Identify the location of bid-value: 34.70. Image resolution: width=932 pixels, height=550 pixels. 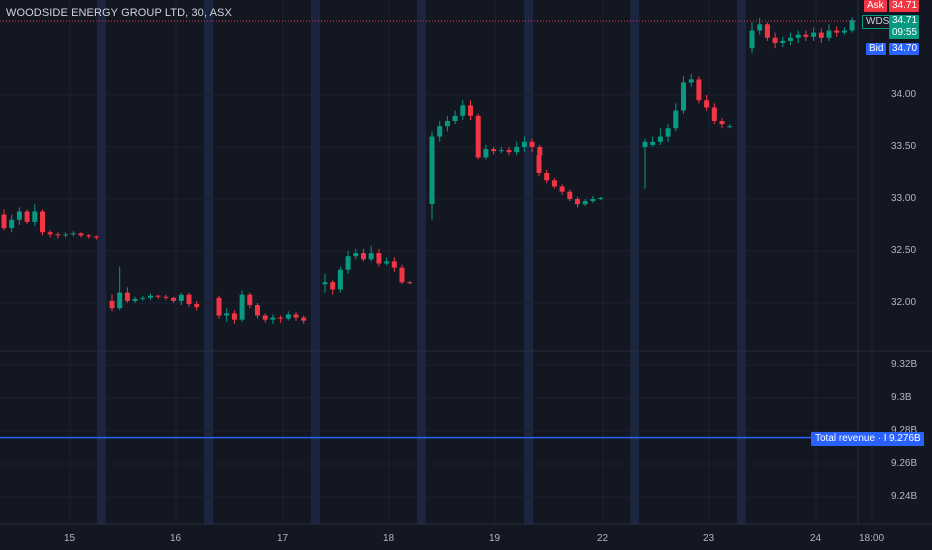
(904, 49).